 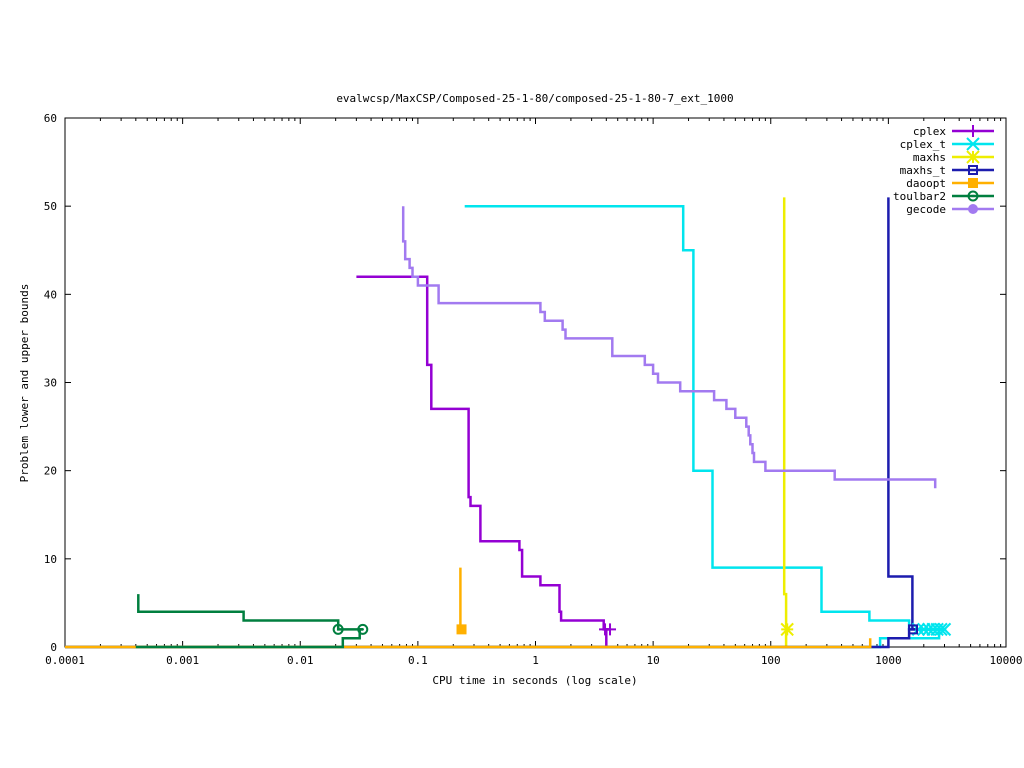 I want to click on legend-label: daoopt, so click(x=926, y=183).